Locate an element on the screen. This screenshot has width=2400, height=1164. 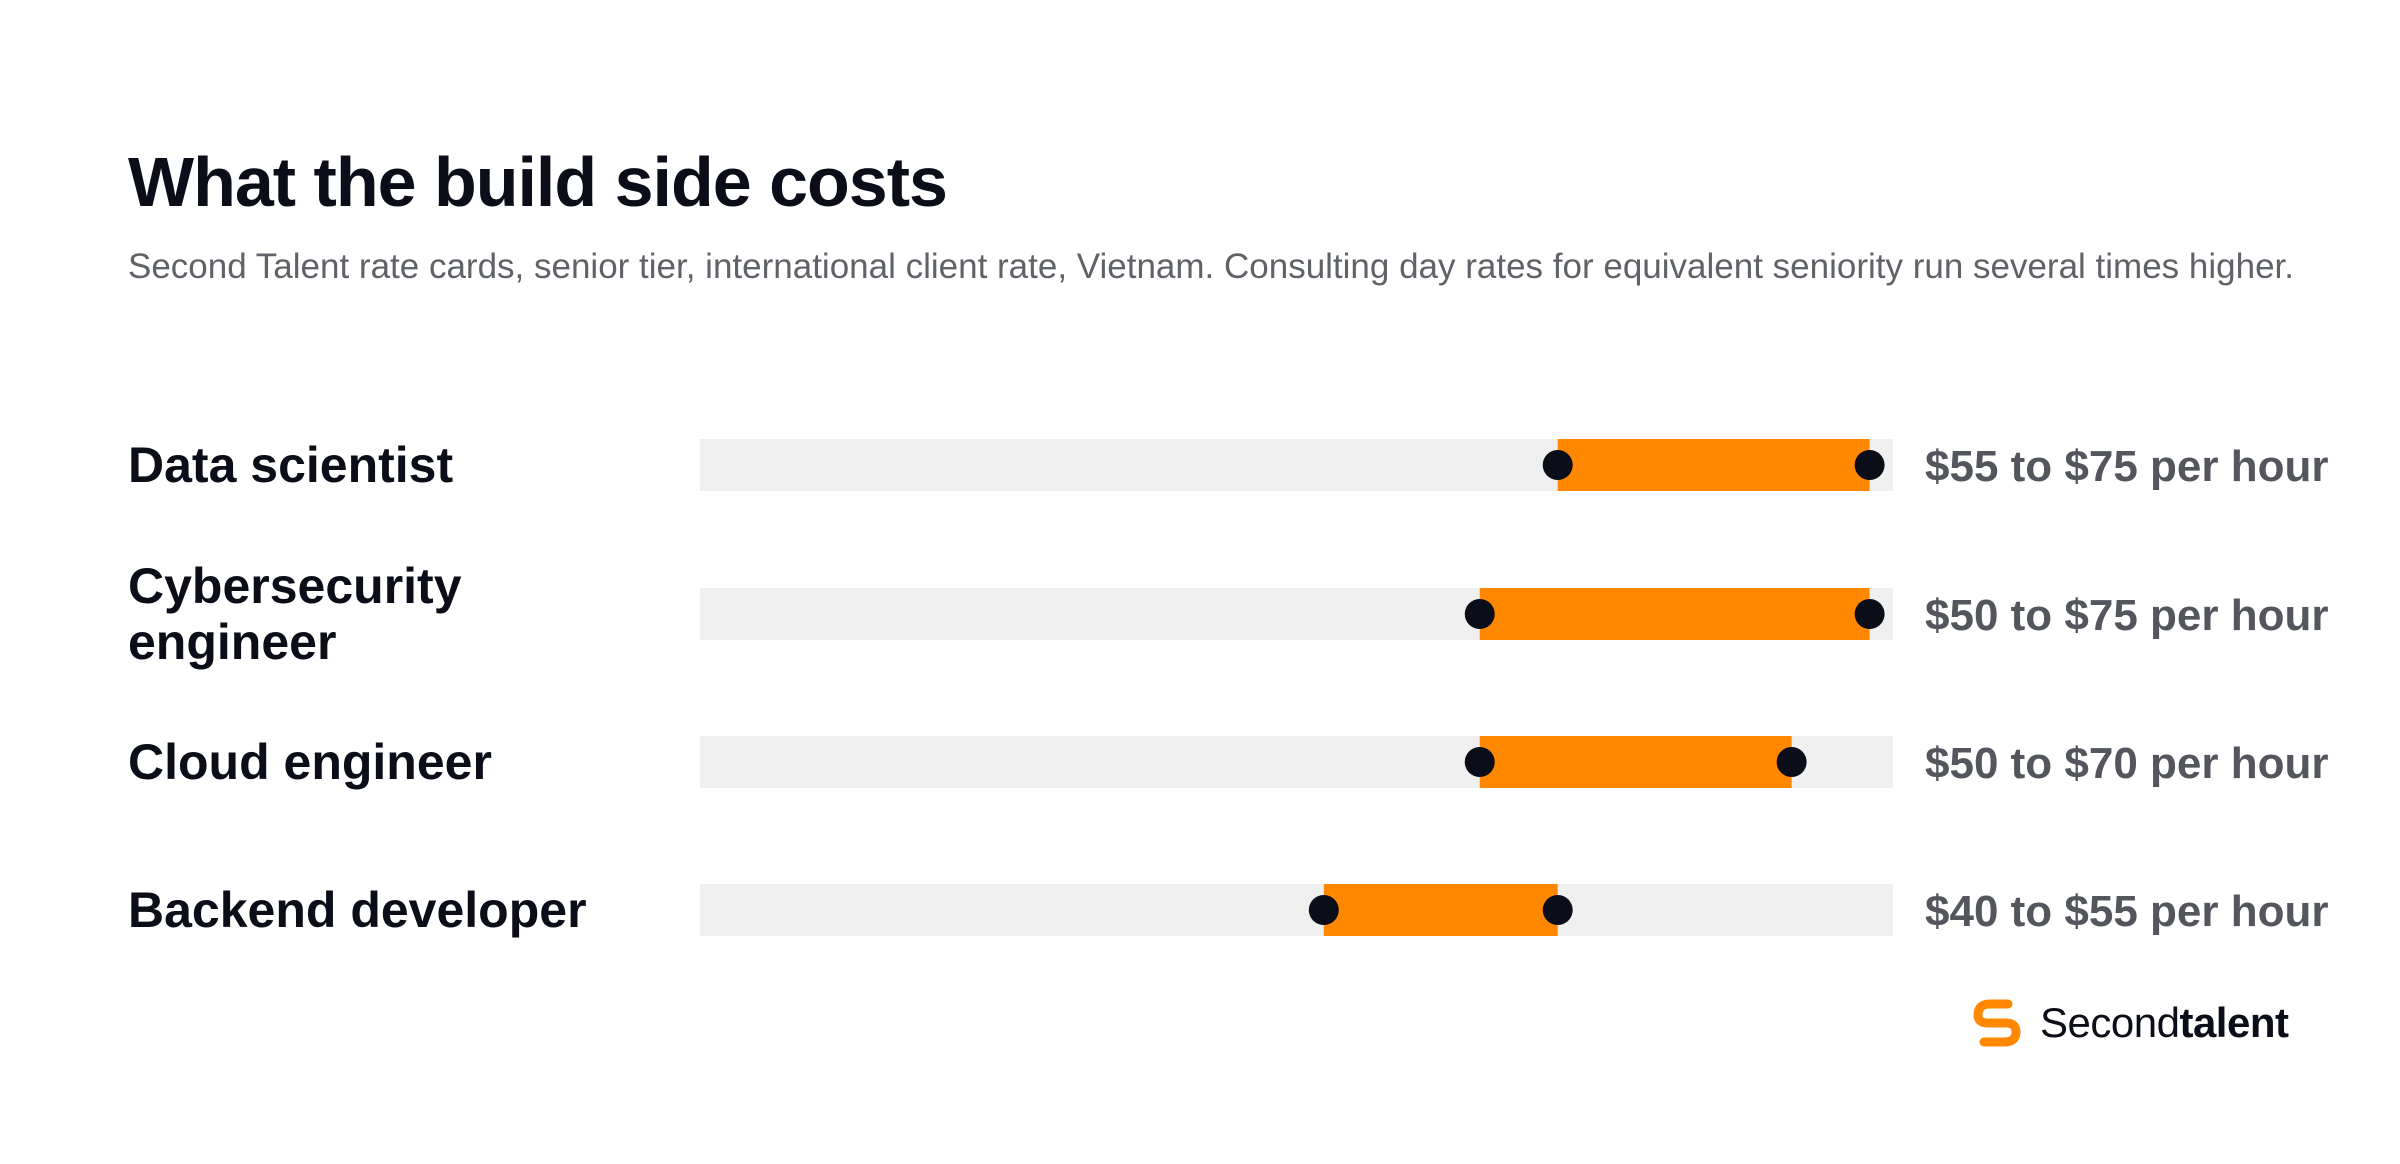
brand-logo: Secondtalent is located at coordinates (2128, 1023).